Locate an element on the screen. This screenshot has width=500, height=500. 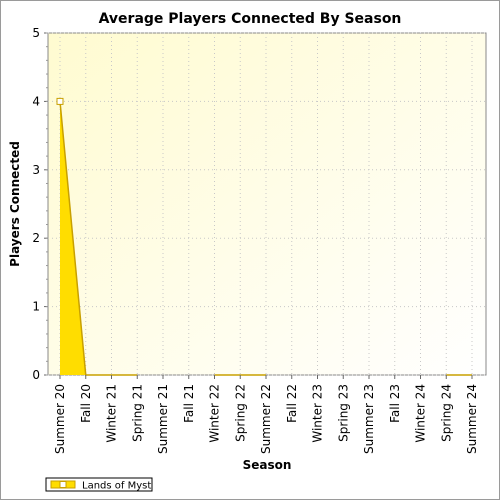
legend-label-lands-of-myst: Lands of Myst is located at coordinates (116, 486).